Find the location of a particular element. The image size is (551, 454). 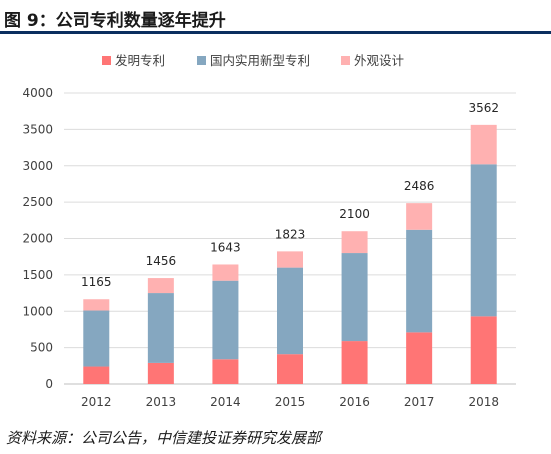

x-tick-label: 2018 is located at coordinates (483, 402).